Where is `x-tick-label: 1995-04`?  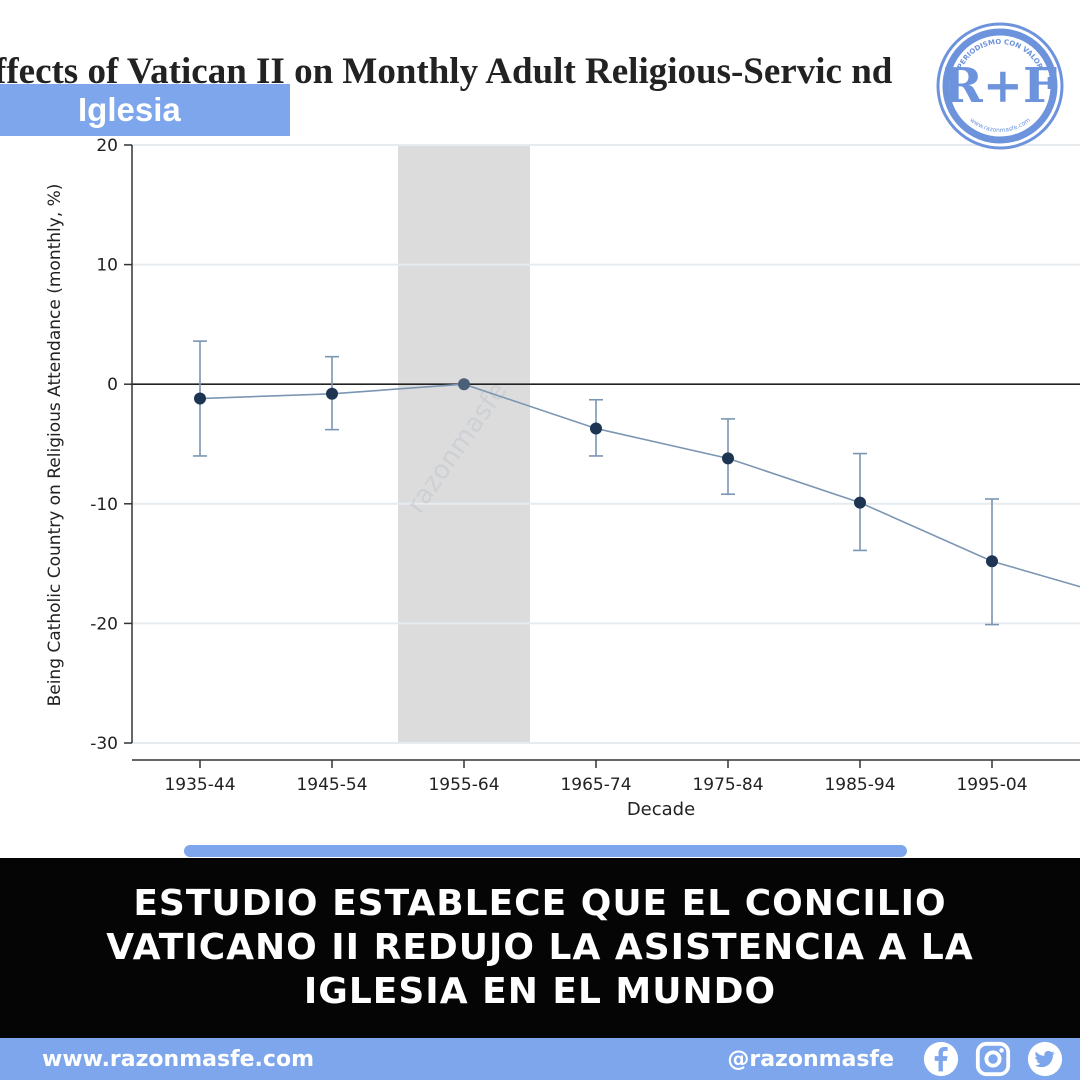 x-tick-label: 1995-04 is located at coordinates (991, 785).